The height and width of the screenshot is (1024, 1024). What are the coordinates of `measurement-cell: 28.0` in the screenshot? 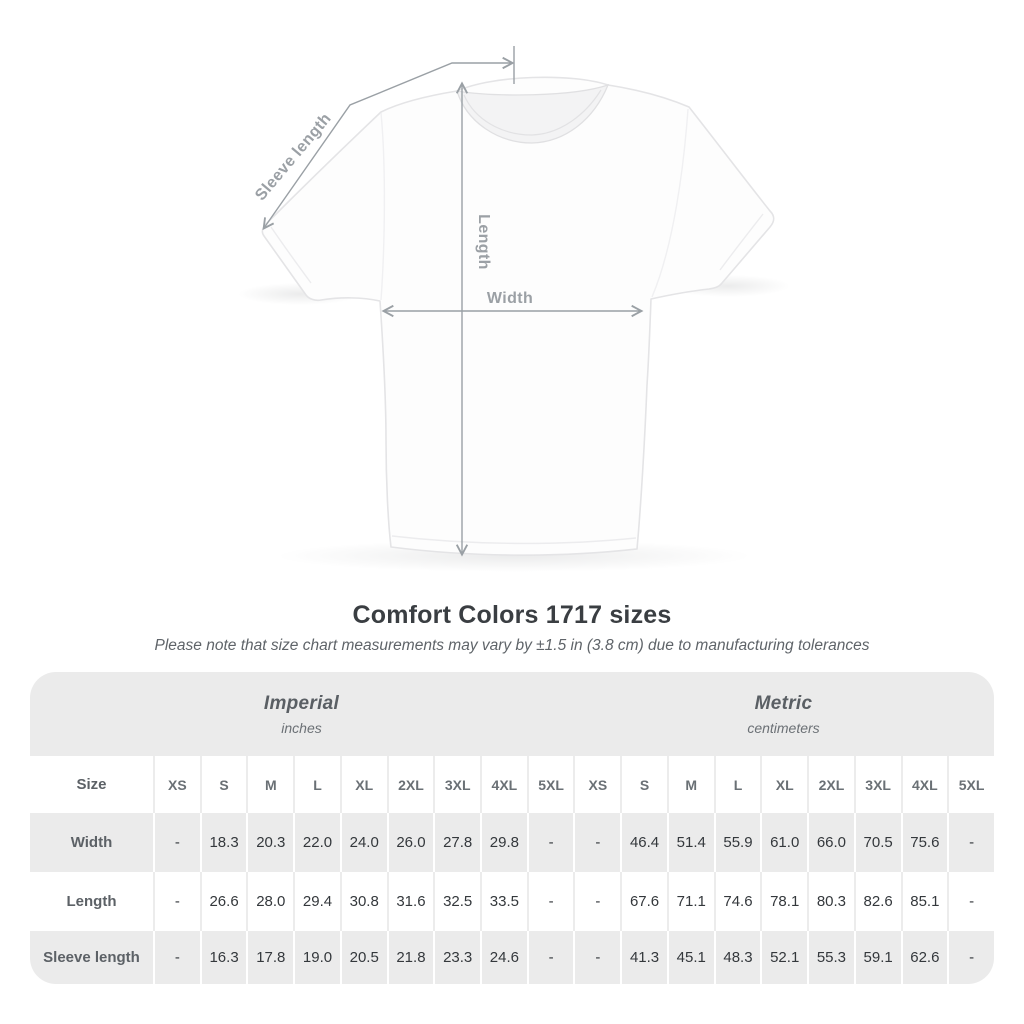 It's located at (269, 901).